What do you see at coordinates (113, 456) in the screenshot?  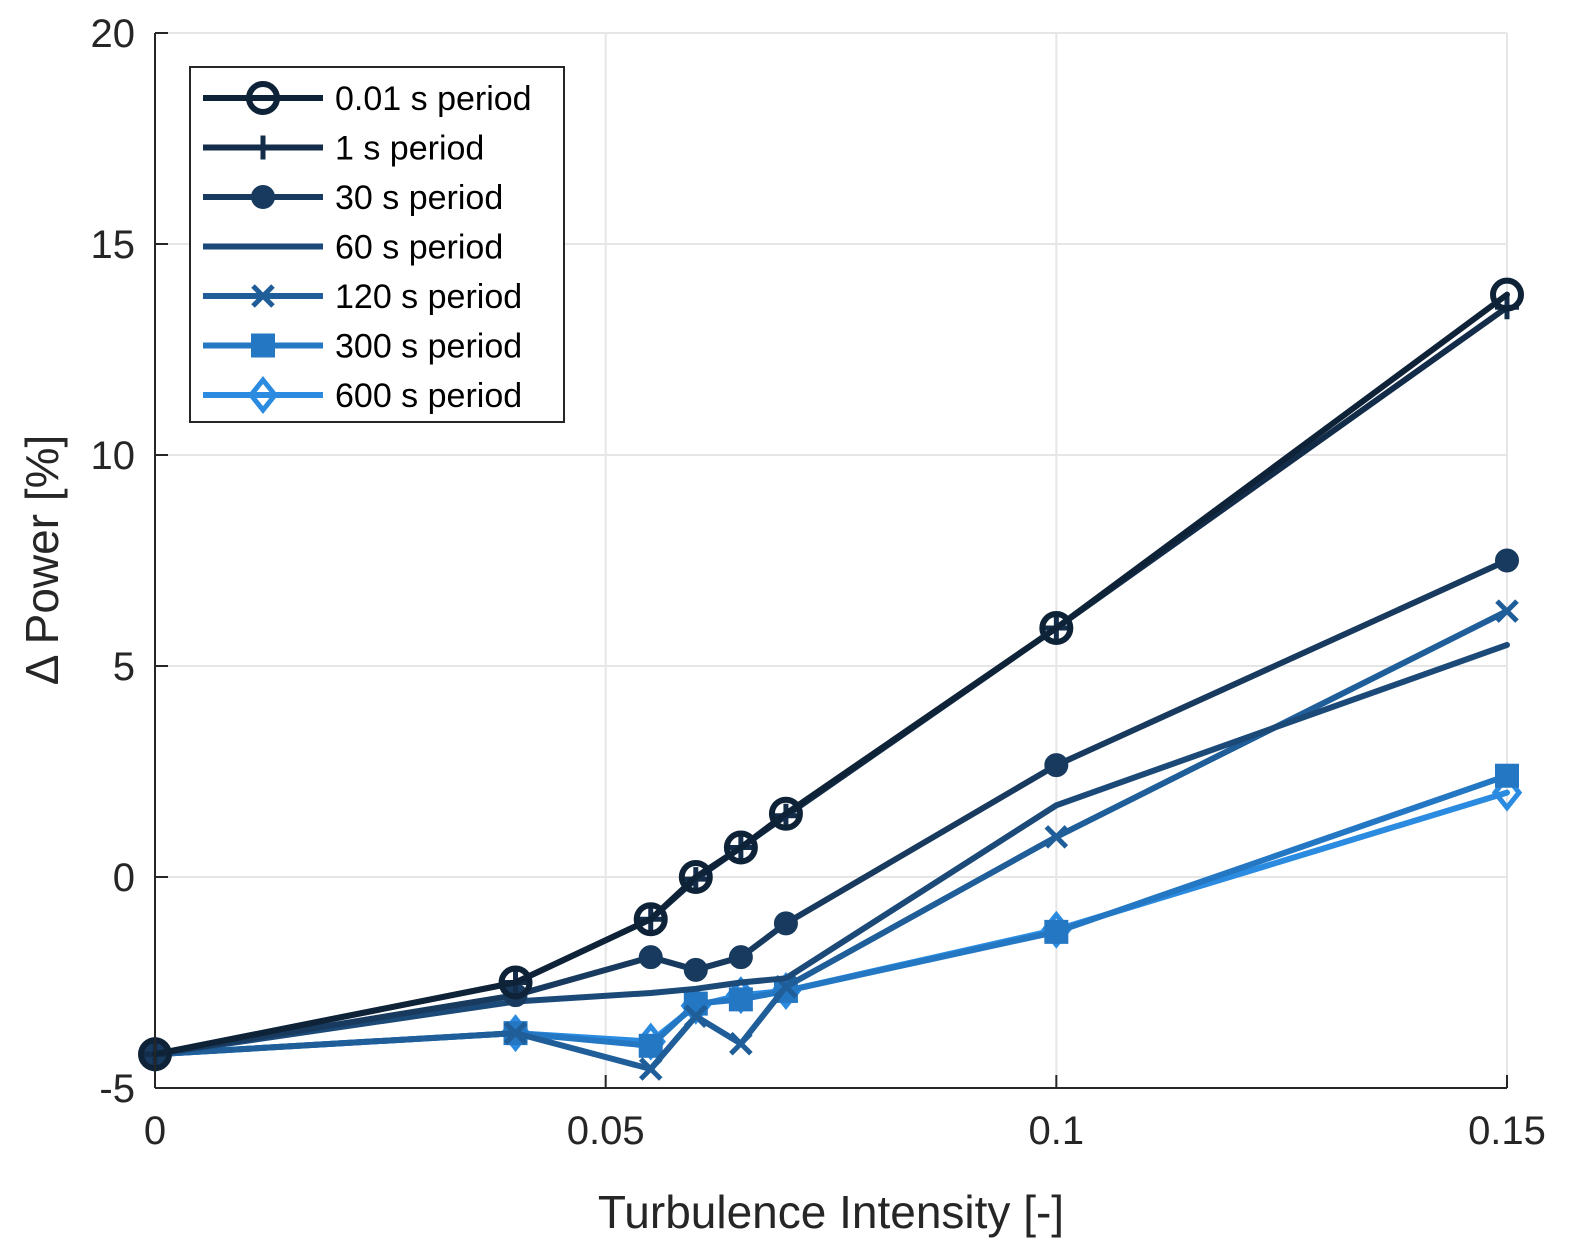 I see `y-tick-label: 10` at bounding box center [113, 456].